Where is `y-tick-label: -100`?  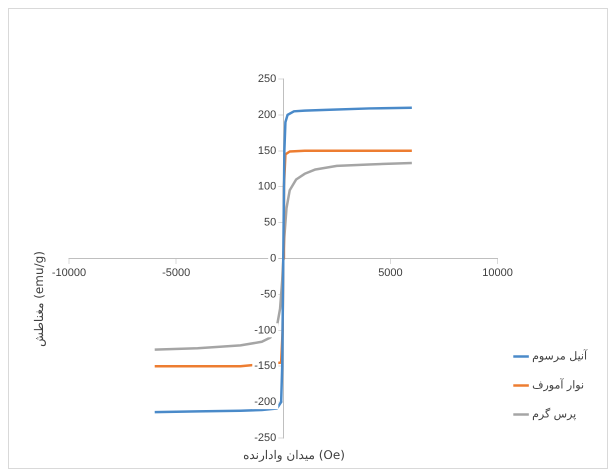 y-tick-label: -100 is located at coordinates (265, 330).